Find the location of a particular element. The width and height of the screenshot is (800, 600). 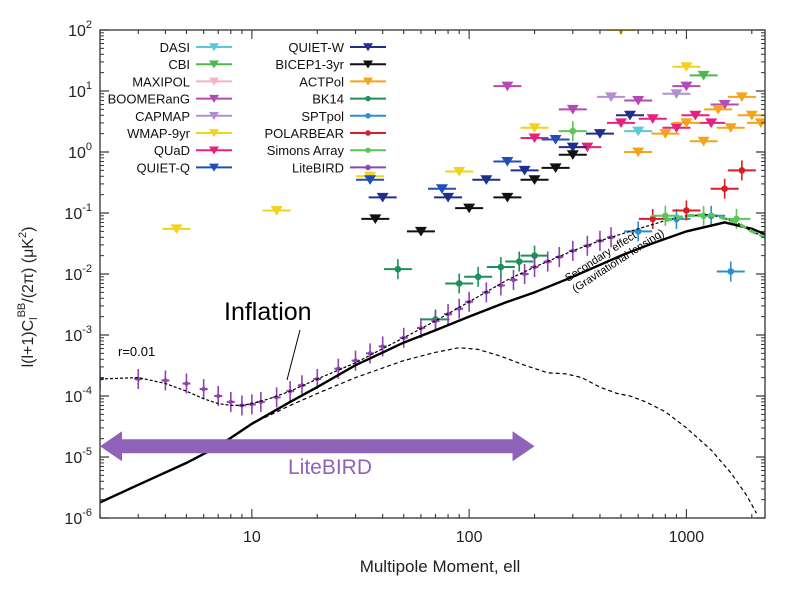

legend-label-quiet-w: QUIET-W is located at coordinates (316, 47).